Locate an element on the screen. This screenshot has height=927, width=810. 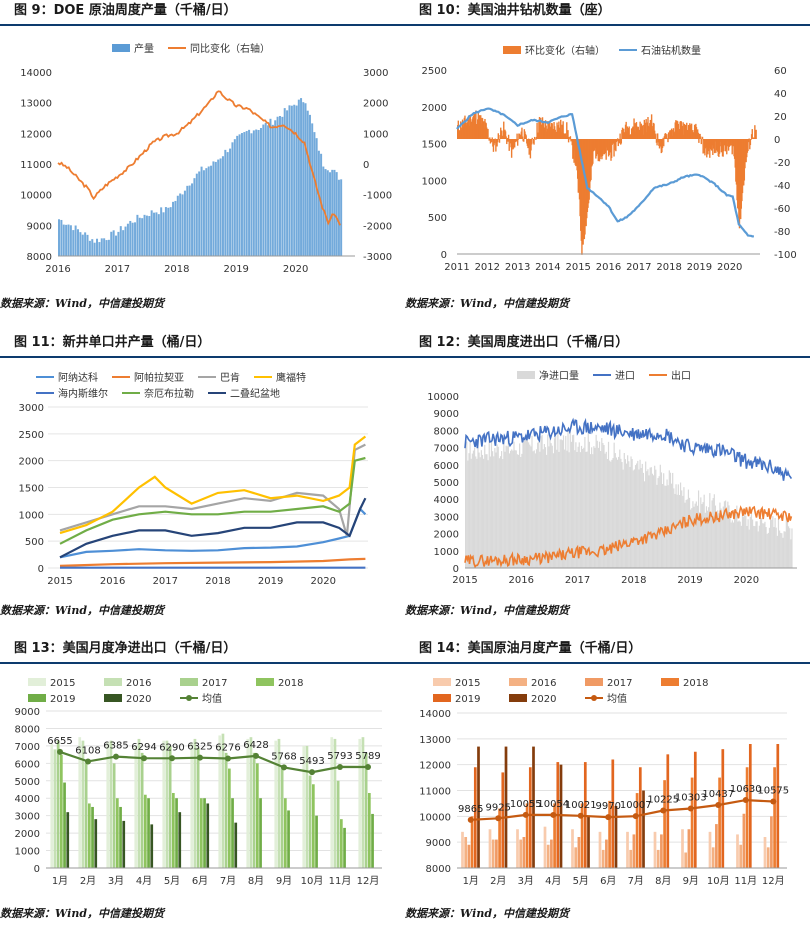
legend-label: 均值 is located at coordinates (617, 698).